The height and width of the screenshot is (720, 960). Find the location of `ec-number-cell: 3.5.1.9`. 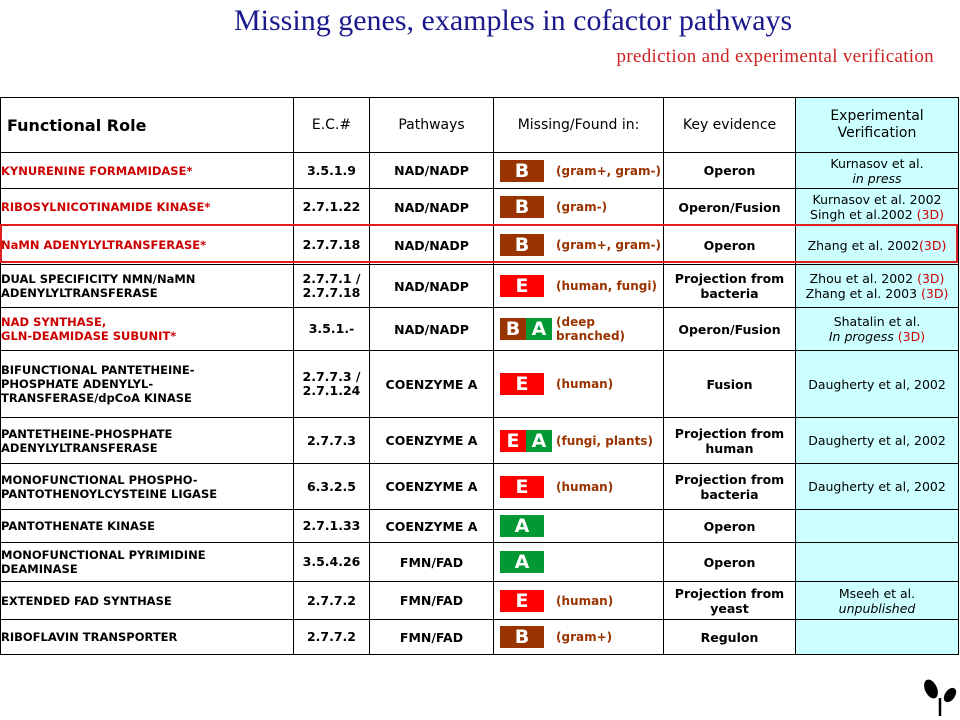

ec-number-cell: 3.5.1.9 is located at coordinates (331, 170).